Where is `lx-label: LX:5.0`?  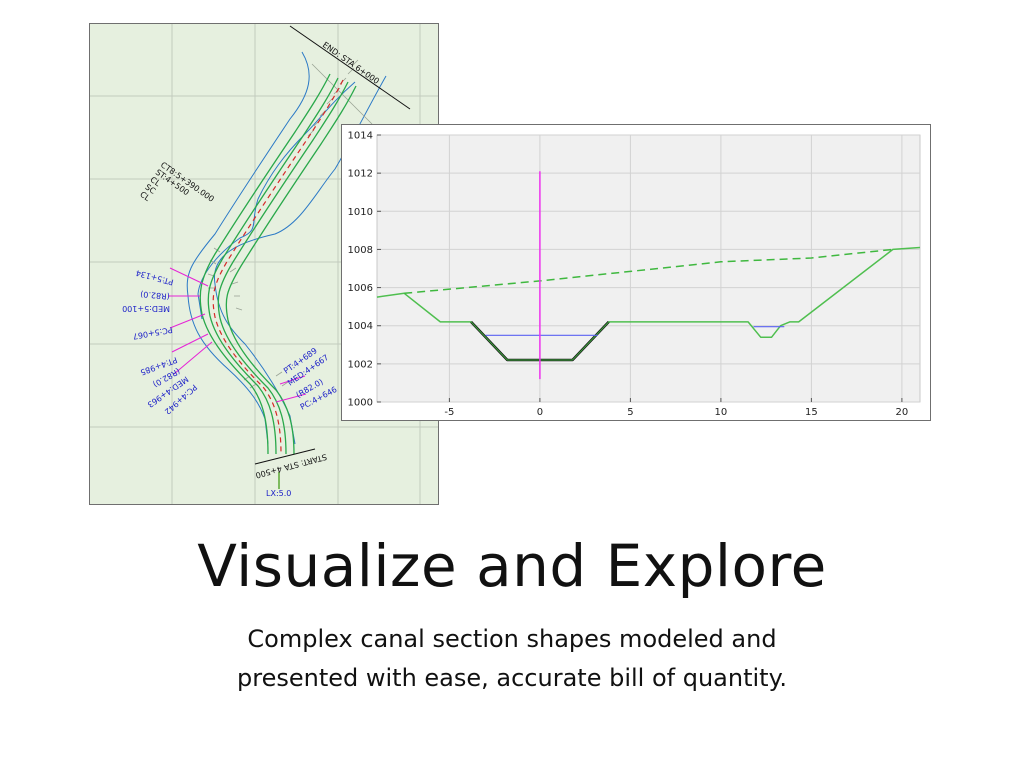 lx-label: LX:5.0 is located at coordinates (278, 493).